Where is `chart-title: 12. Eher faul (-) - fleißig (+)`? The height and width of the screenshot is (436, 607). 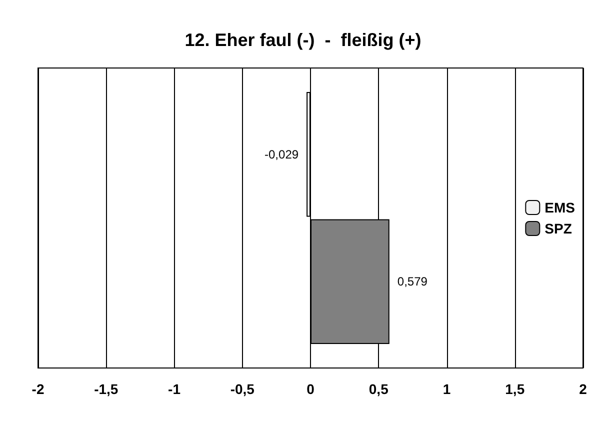 chart-title: 12. Eher faul (-) - fleißig (+) is located at coordinates (303, 40).